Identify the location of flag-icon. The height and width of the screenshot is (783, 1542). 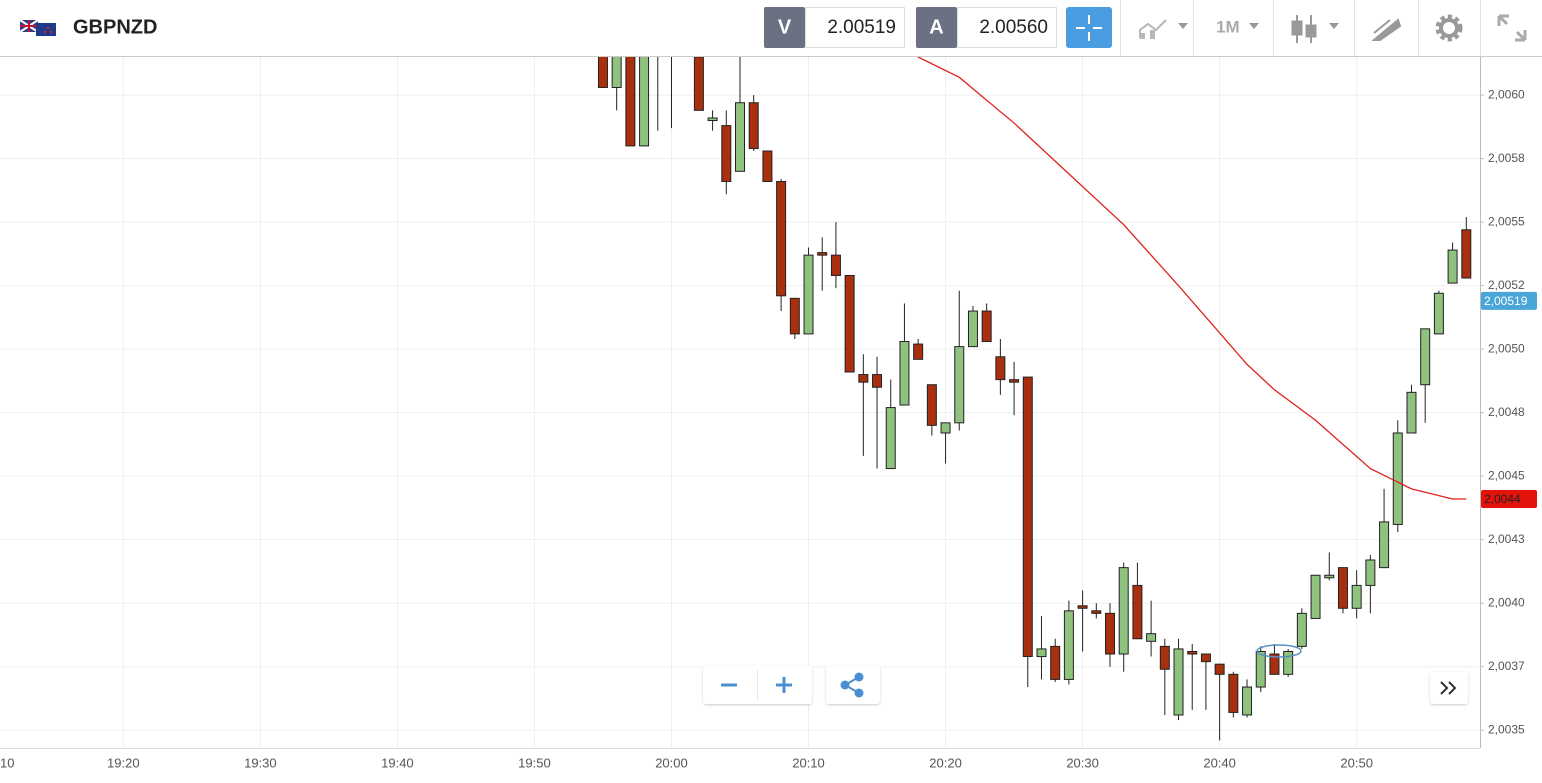
(37, 27).